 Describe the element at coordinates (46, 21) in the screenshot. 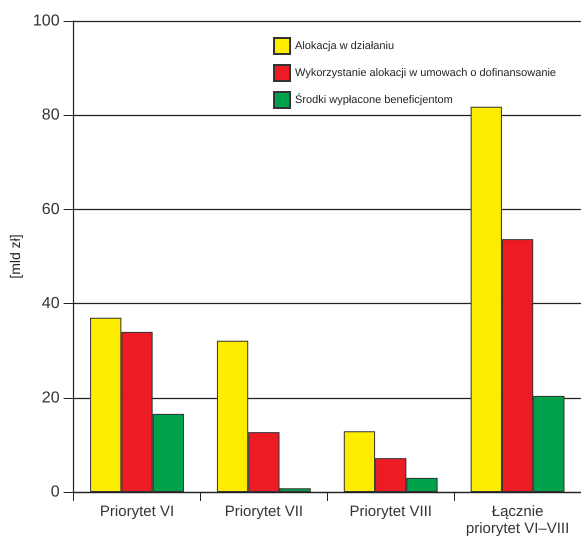

I see `y-tick-label: 100` at that location.